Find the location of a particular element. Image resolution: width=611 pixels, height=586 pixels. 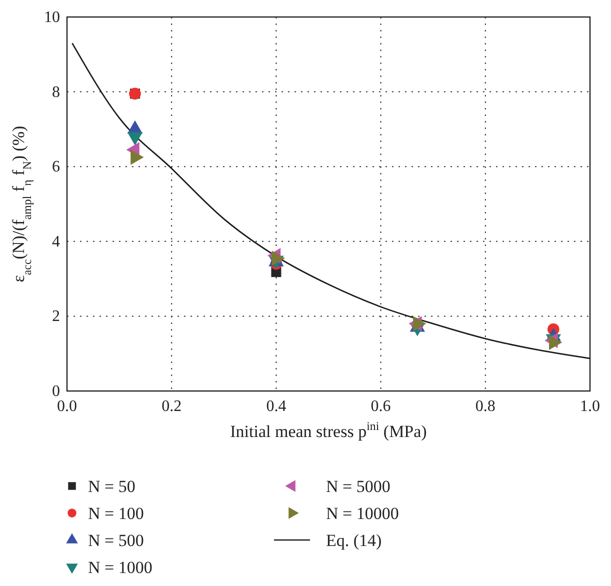

legend-label: Eq. (14) is located at coordinates (354, 540).